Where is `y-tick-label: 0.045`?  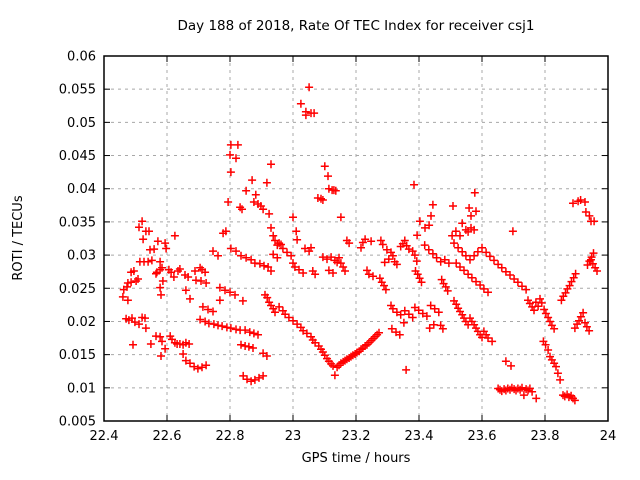
y-tick-label: 0.045 is located at coordinates (77, 156).